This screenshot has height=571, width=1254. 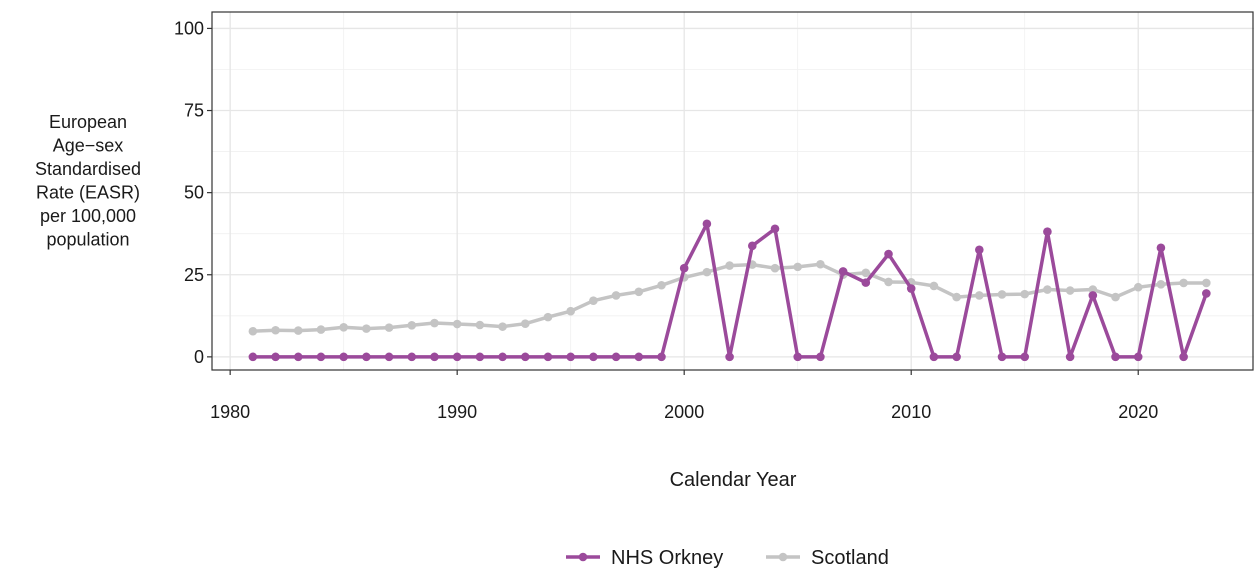 What do you see at coordinates (230, 412) in the screenshot?
I see `x-tick-label: 1980` at bounding box center [230, 412].